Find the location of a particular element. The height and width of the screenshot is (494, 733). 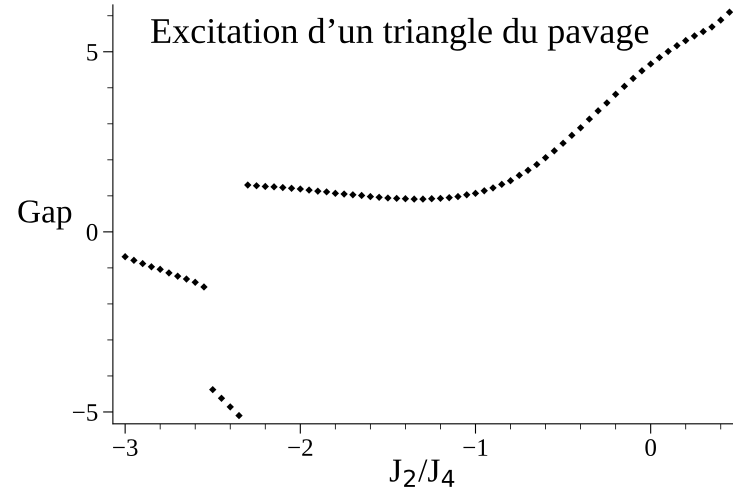

x-tick-label: −2 is located at coordinates (300, 447).